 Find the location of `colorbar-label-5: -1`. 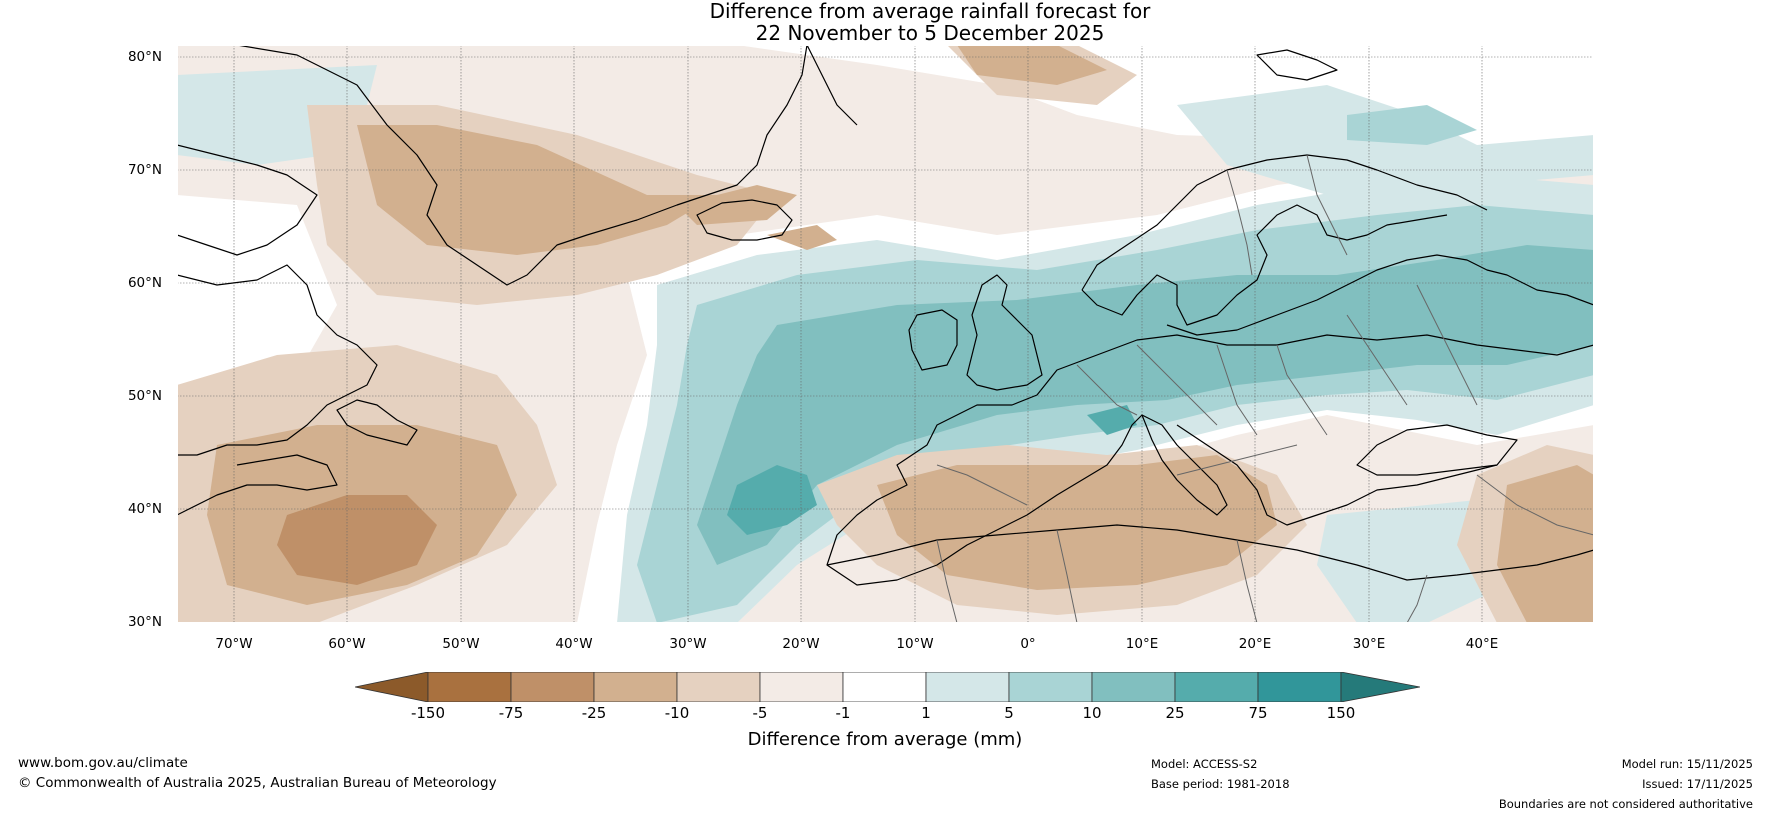

colorbar-label-5: -1 is located at coordinates (843, 713).